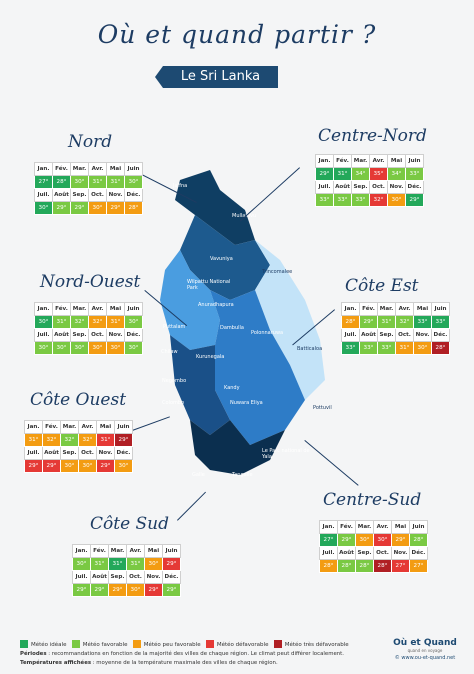 The height and width of the screenshot is (674, 474). What do you see at coordinates (215, 207) in the screenshot?
I see `map-nord` at bounding box center [215, 207].